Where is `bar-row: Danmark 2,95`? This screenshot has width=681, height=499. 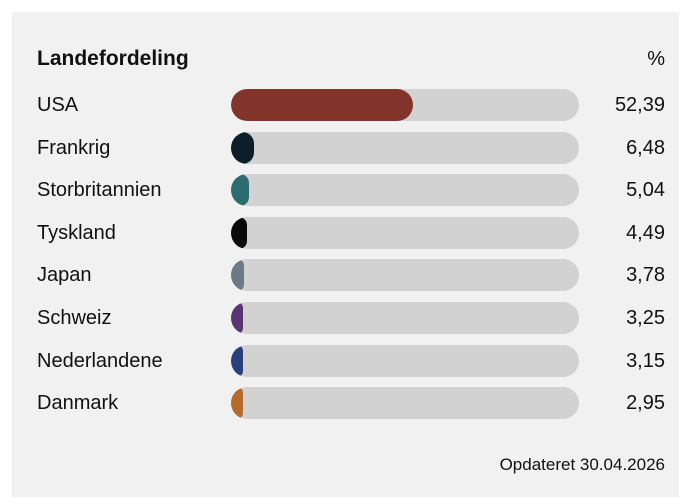 bar-row: Danmark 2,95 is located at coordinates (345, 403).